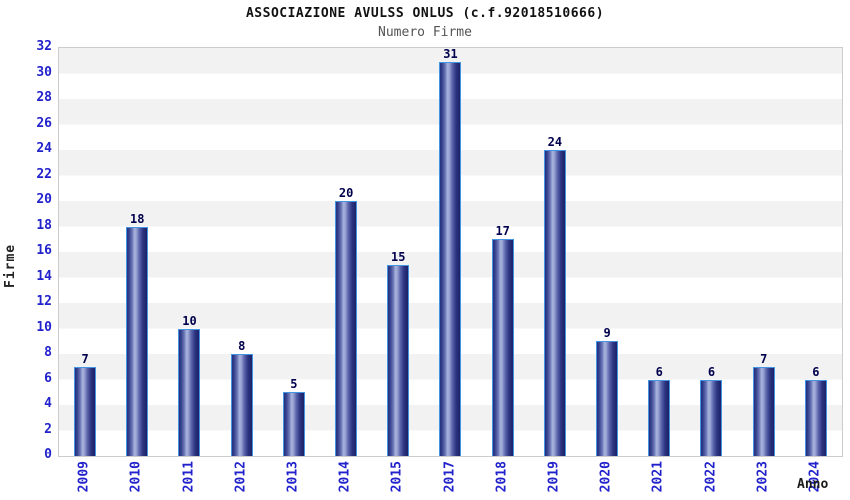 This screenshot has height=500, width=850. Describe the element at coordinates (816, 252) in the screenshot. I see `bar-slot-2024: 6` at that location.